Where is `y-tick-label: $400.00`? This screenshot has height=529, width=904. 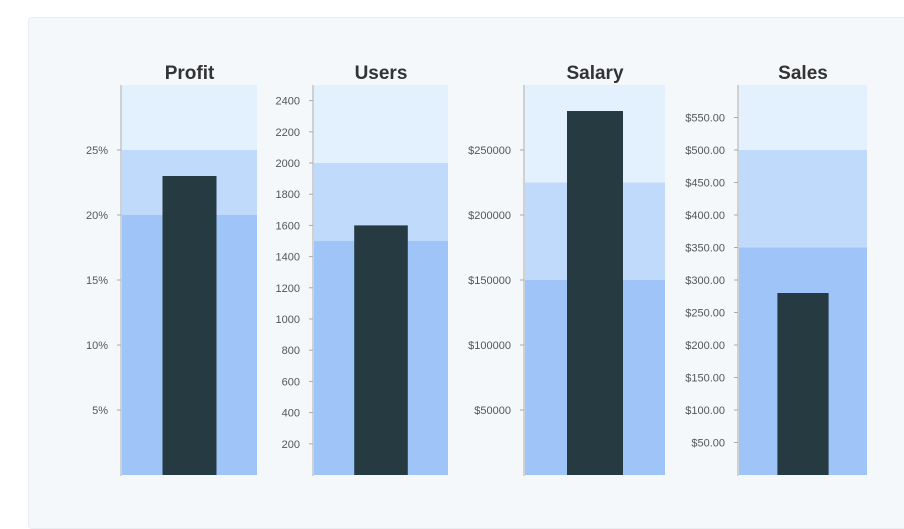 y-tick-label: $400.00 is located at coordinates (705, 216).